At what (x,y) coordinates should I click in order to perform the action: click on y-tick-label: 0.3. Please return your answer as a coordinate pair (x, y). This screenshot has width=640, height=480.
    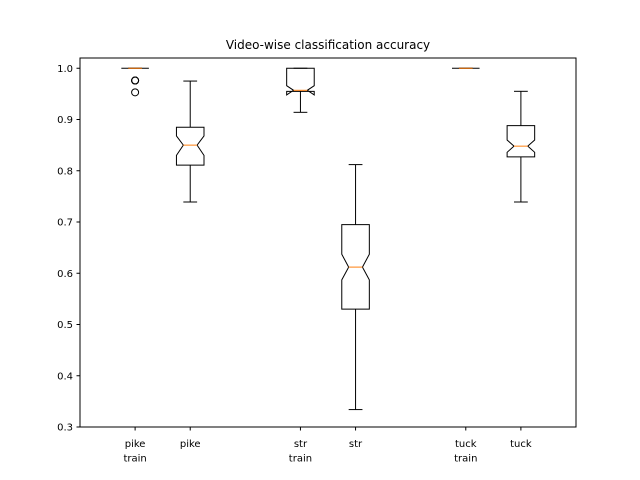
    Looking at the image, I should click on (65, 428).